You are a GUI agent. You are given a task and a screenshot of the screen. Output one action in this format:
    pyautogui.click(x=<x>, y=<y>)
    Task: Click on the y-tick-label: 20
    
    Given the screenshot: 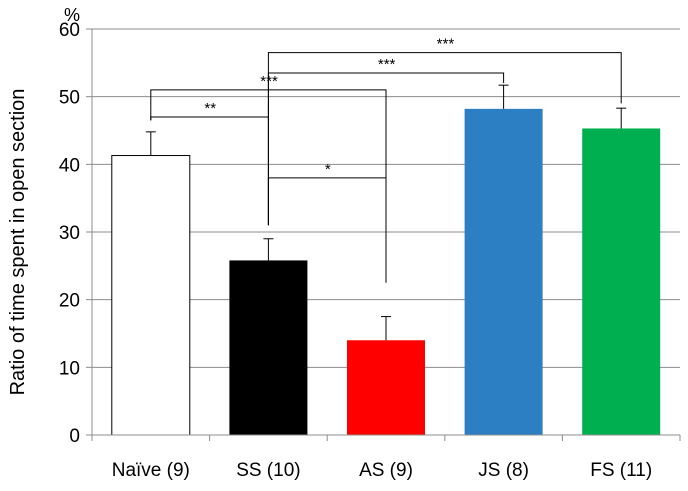 What is the action you would take?
    pyautogui.click(x=69, y=301)
    